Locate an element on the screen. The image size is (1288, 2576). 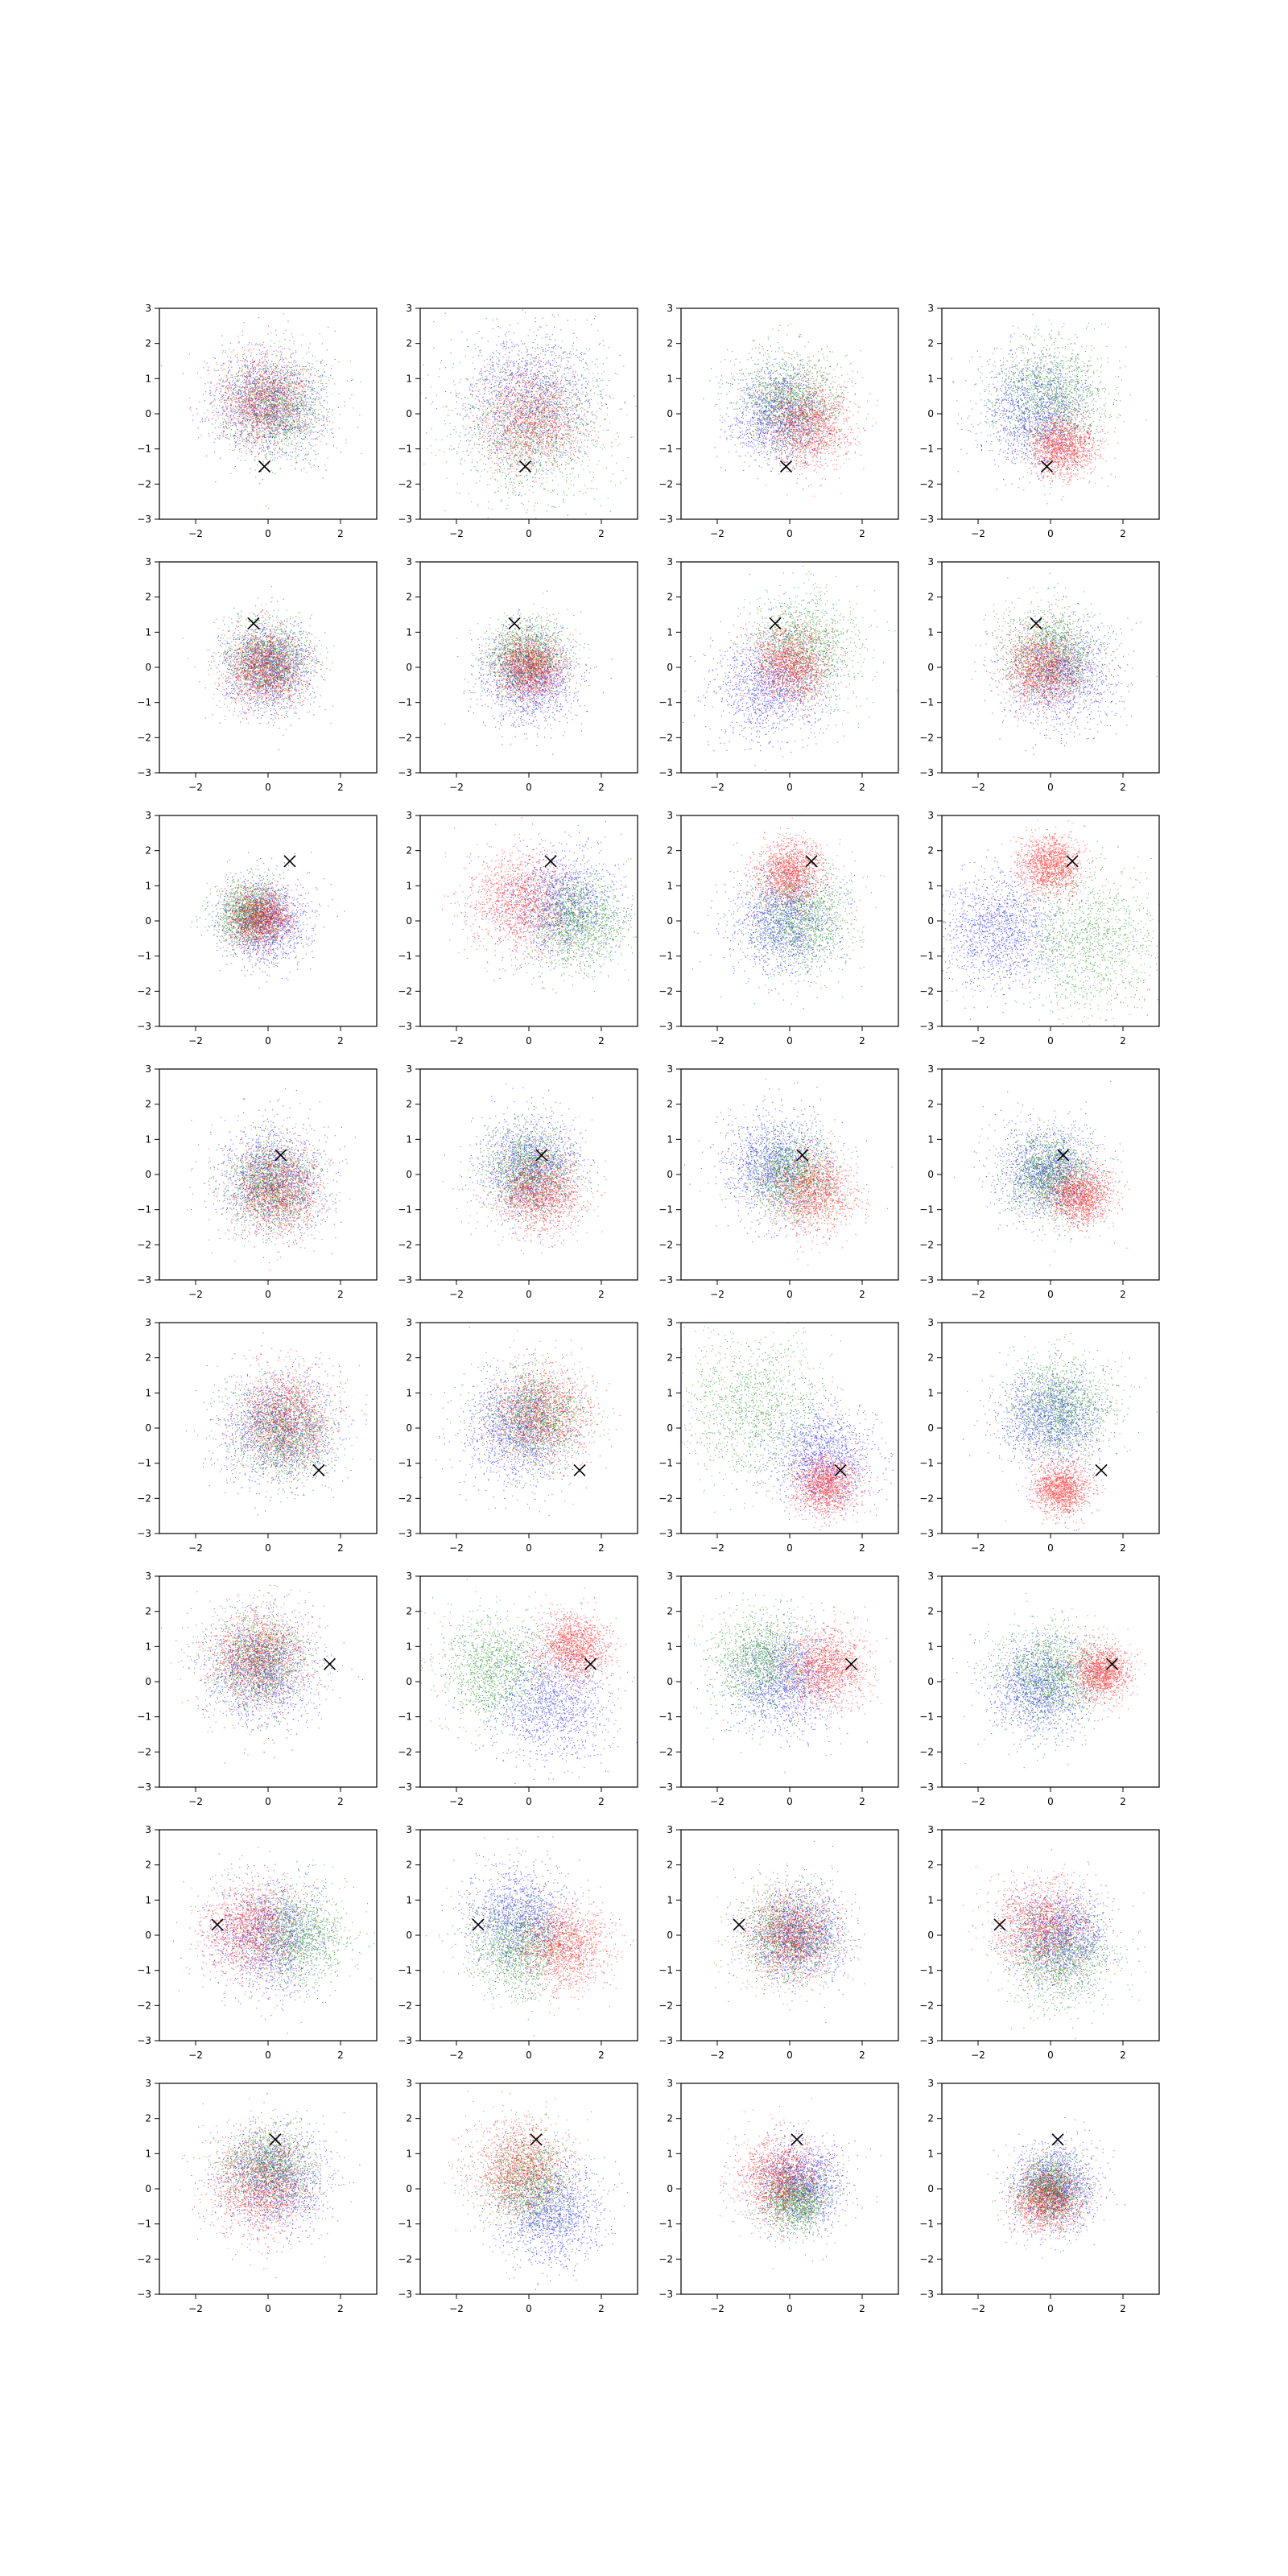
series-green-points is located at coordinates (262, 1670).